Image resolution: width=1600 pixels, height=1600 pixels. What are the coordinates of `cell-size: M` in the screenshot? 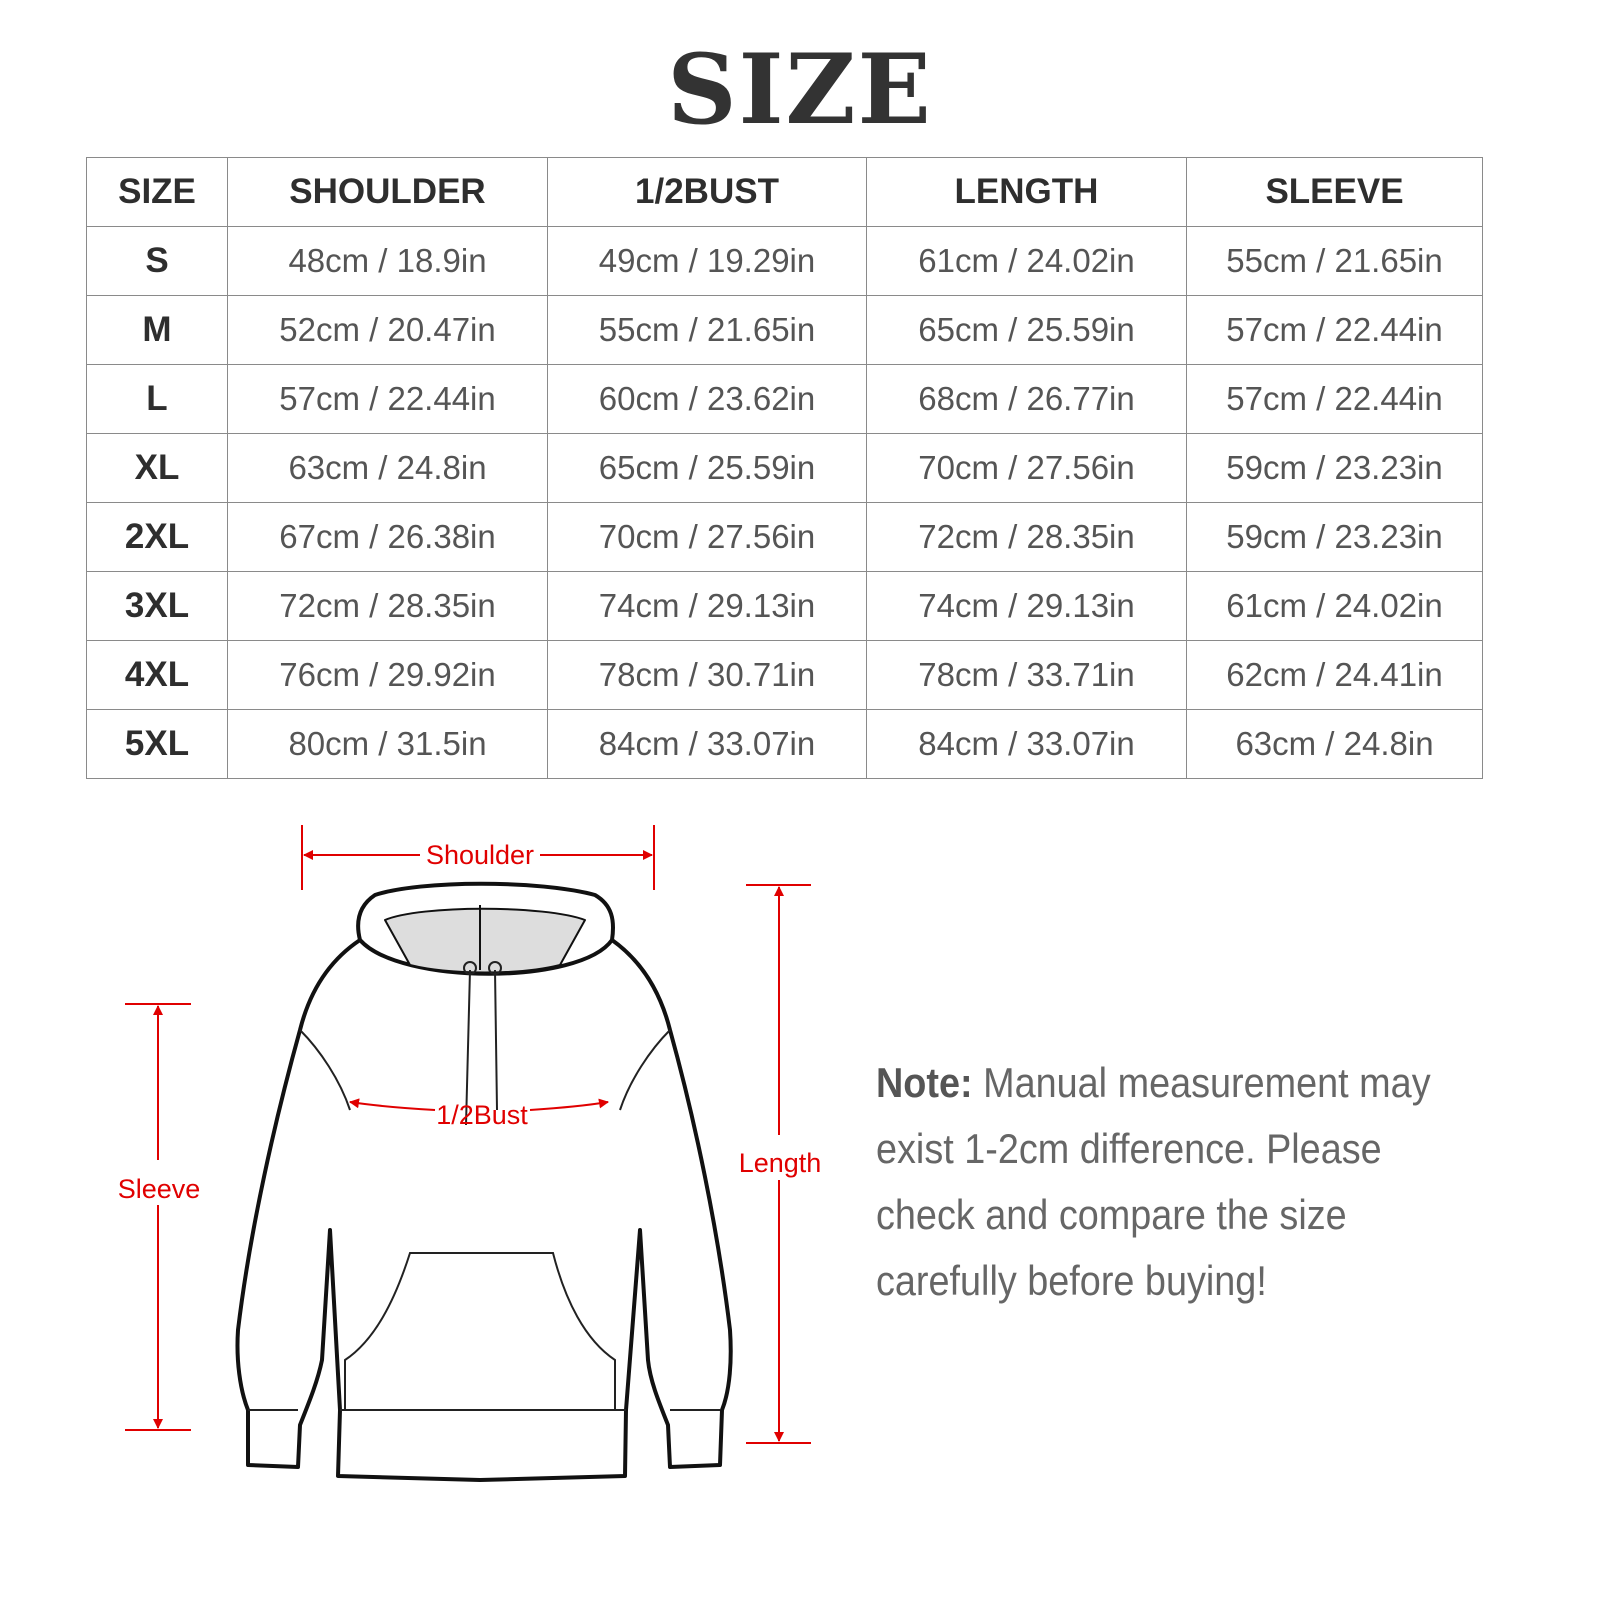 It's located at (157, 330).